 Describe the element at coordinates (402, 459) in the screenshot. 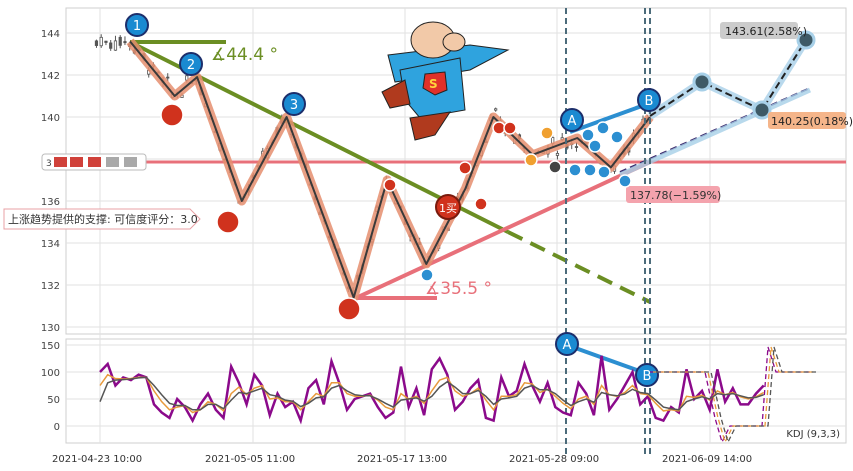

I see `x-tick-label: 2021-05-17 13:00` at that location.